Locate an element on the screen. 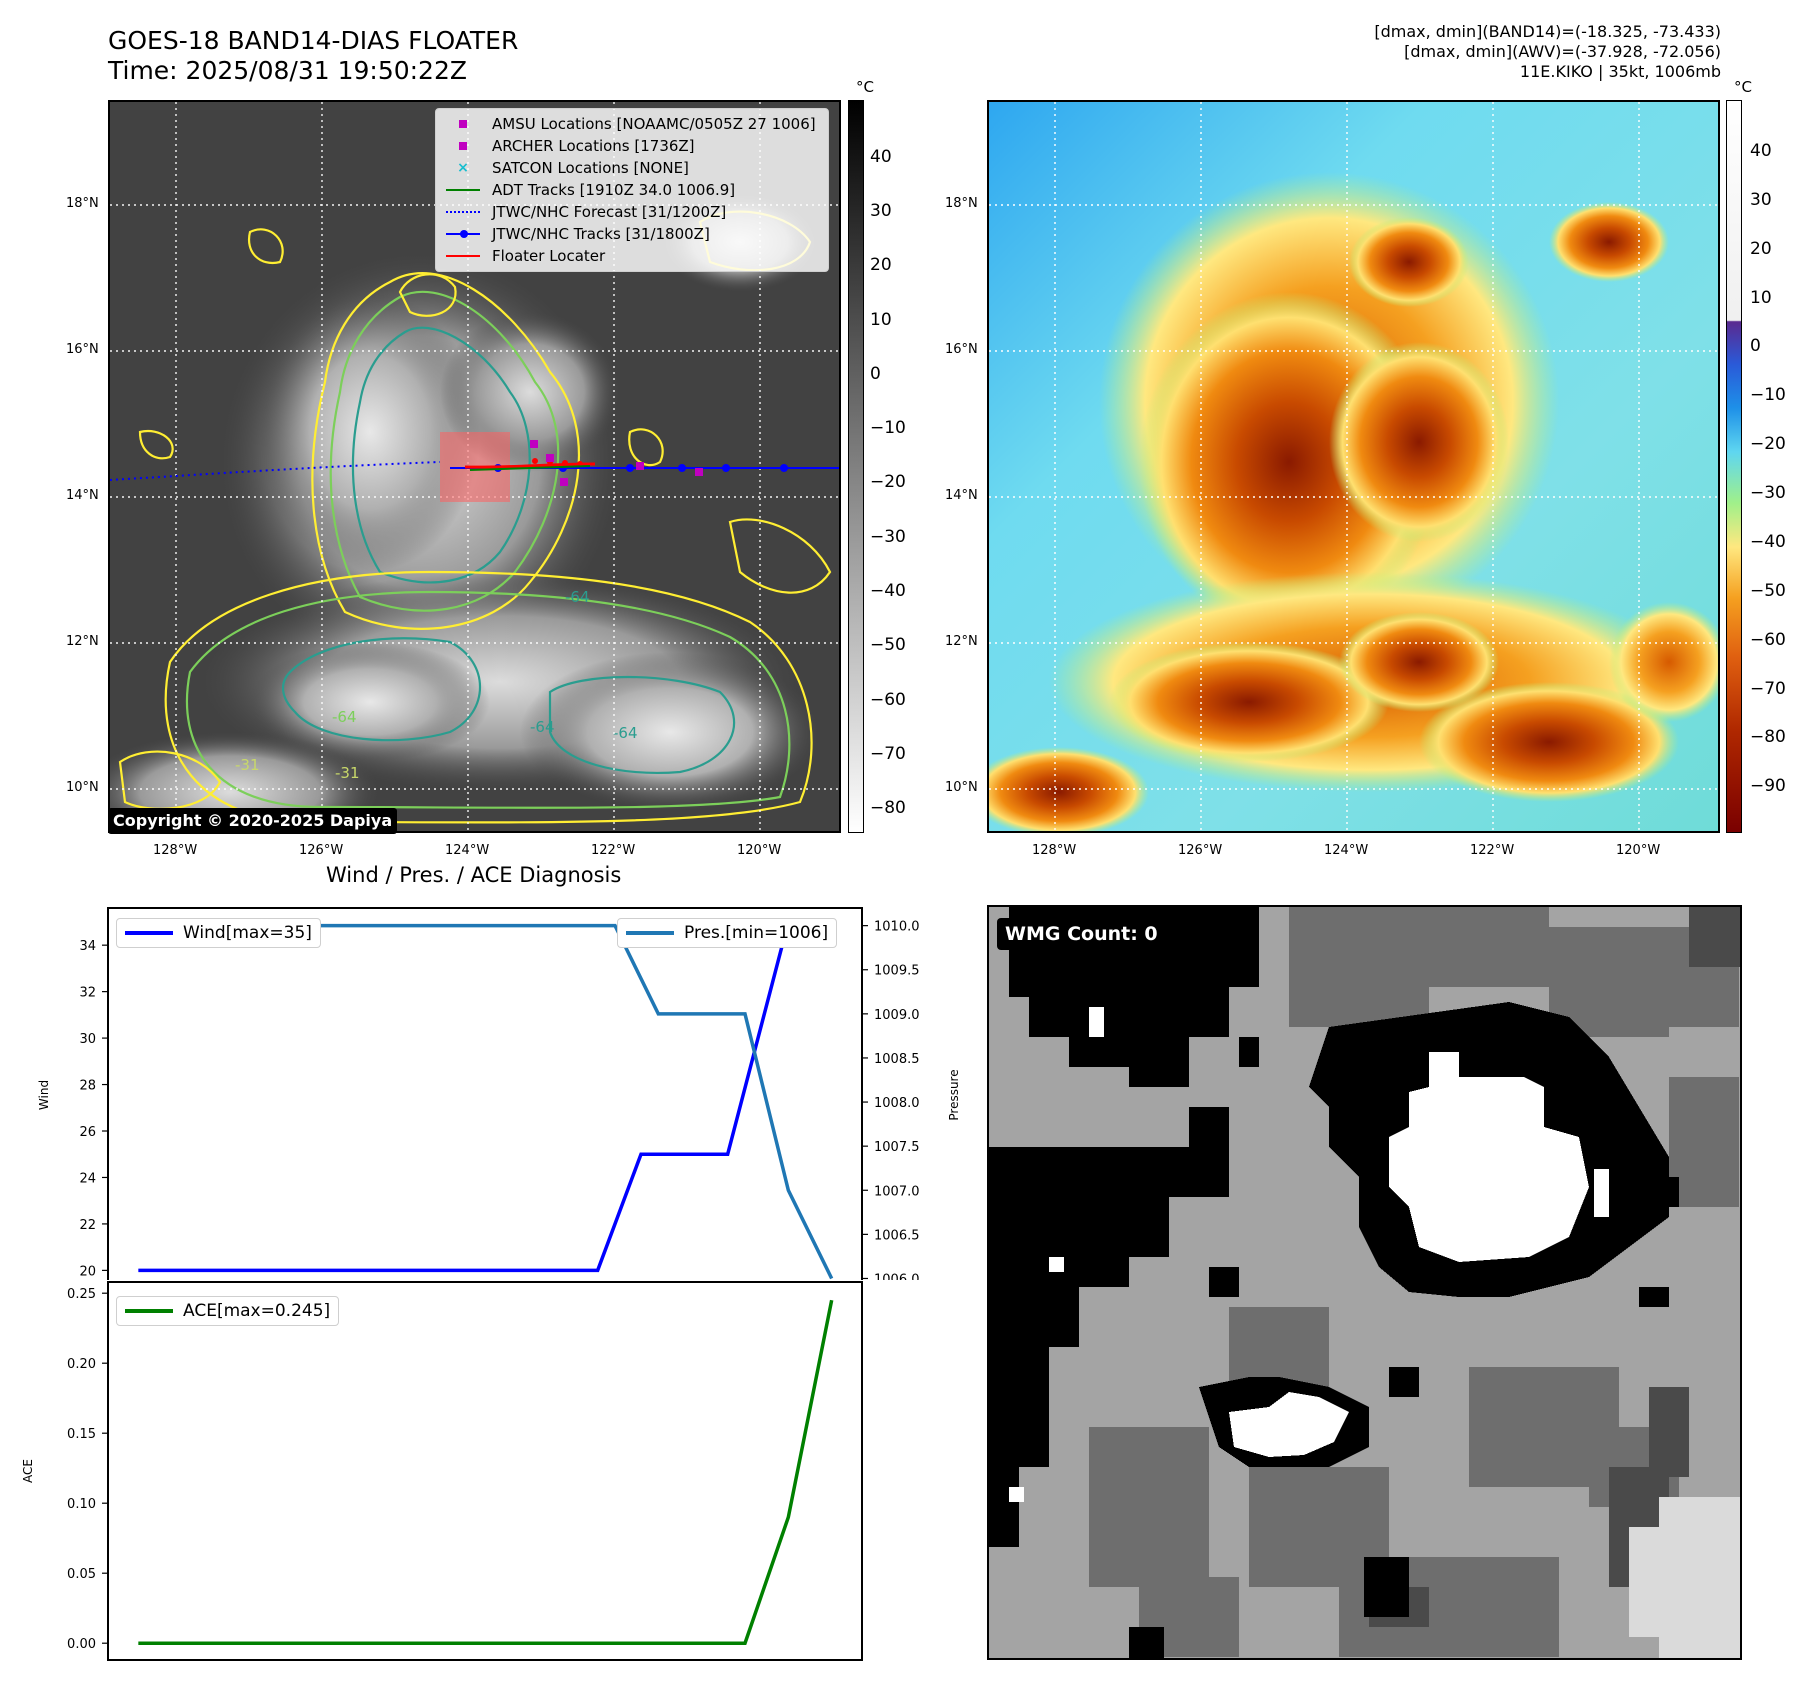  y2-tick-label: 1006.5 is located at coordinates (897, 1235).